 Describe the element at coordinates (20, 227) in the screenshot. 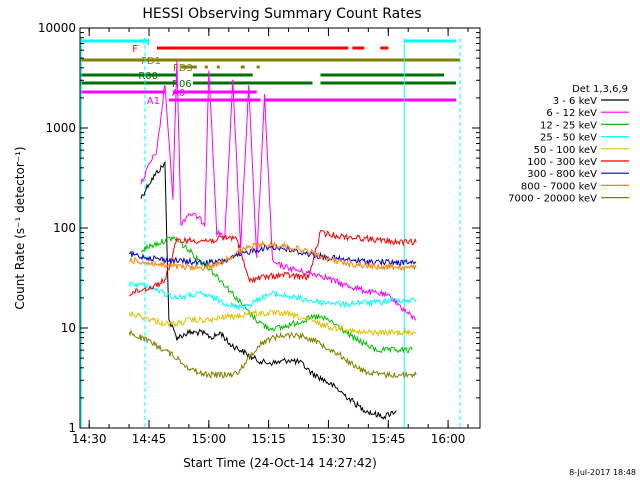

I see `y-axis-label: Count Rate (s⁻¹ detector⁻¹)` at that location.